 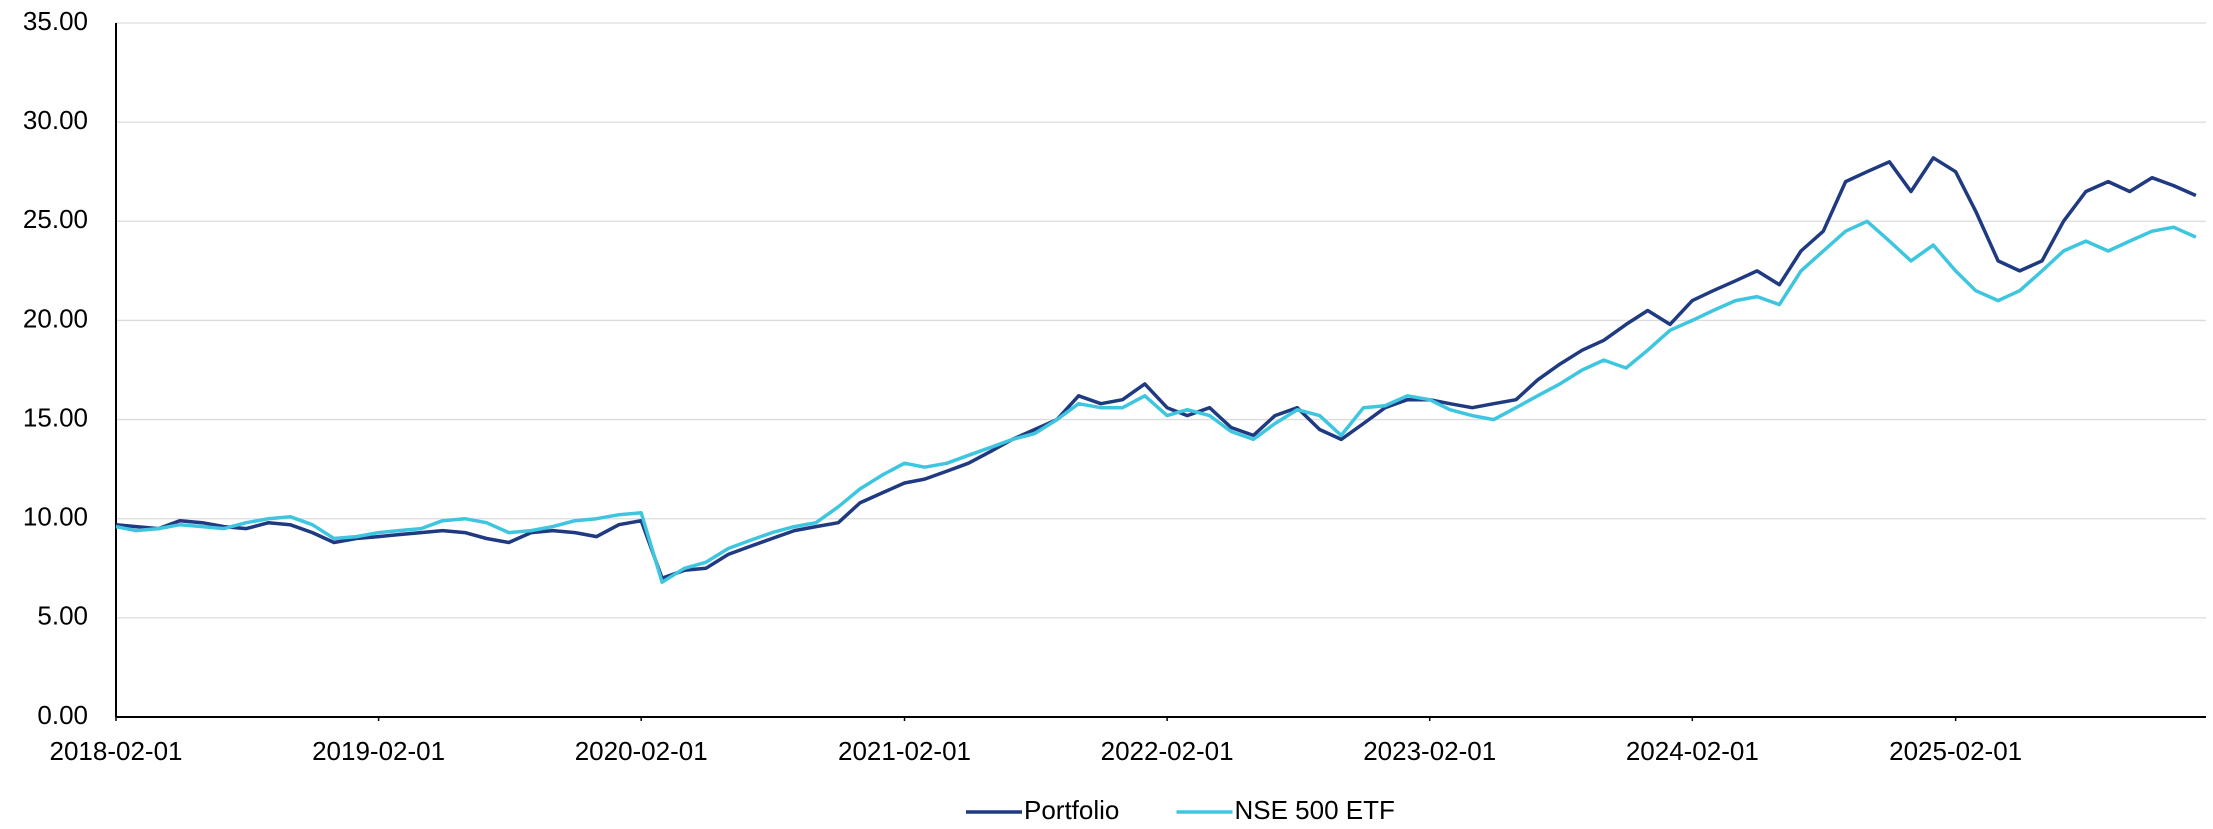 I want to click on y-tick-label: 10.00, so click(x=55, y=517).